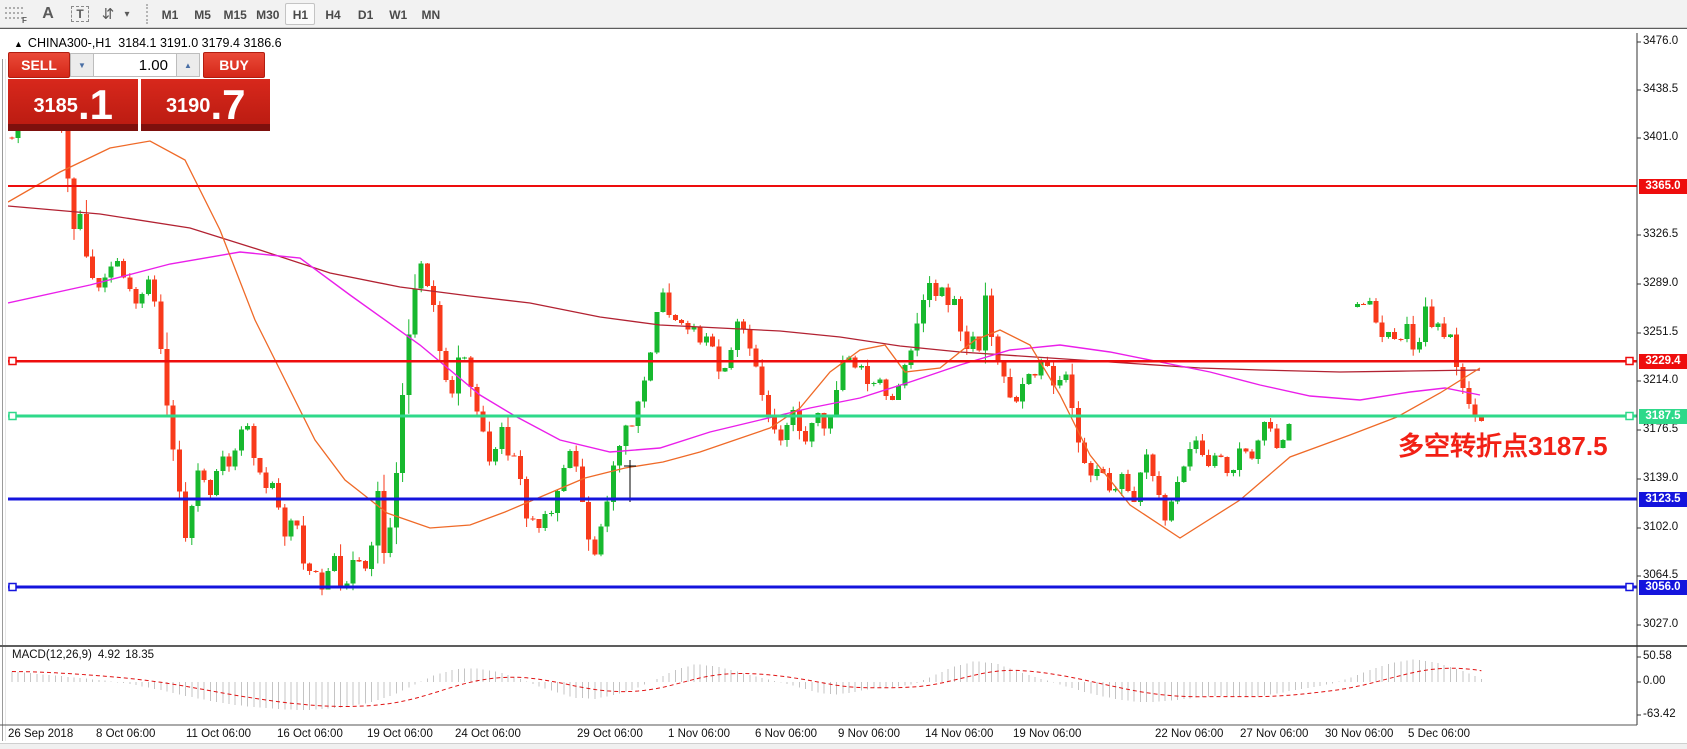  What do you see at coordinates (218, 734) in the screenshot?
I see `time-axis-label: 11 Oct 06:00` at bounding box center [218, 734].